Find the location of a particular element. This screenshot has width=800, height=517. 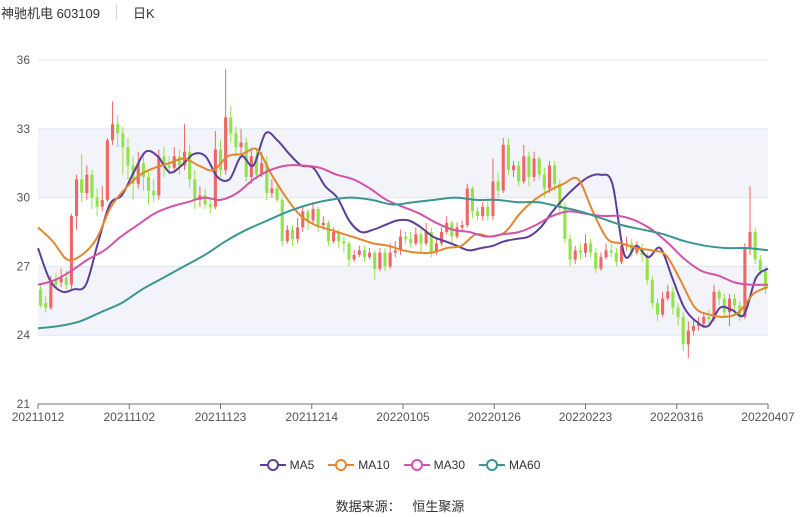

legend-item-ma60: MA60 is located at coordinates (509, 465).